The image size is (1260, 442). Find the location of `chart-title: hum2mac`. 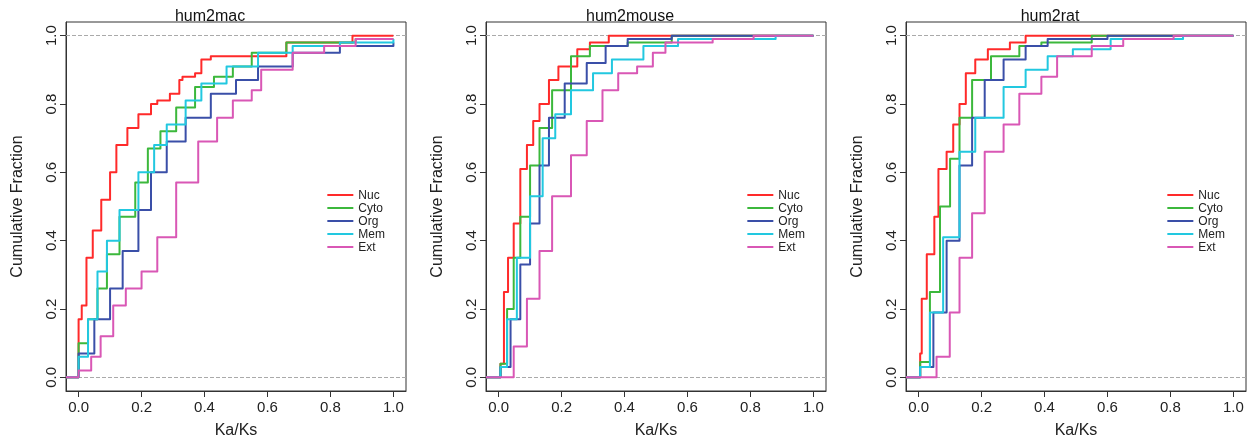

chart-title: hum2mac is located at coordinates (210, 15).